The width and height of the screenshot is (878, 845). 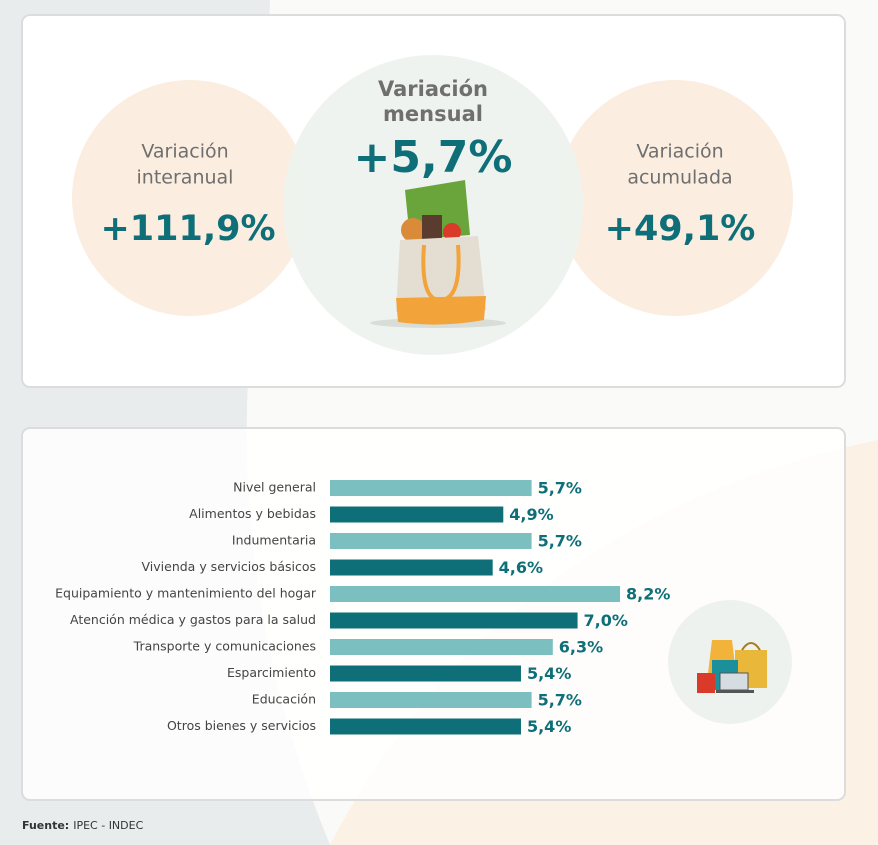 What do you see at coordinates (274, 540) in the screenshot?
I see `category-label: Indumentaria` at bounding box center [274, 540].